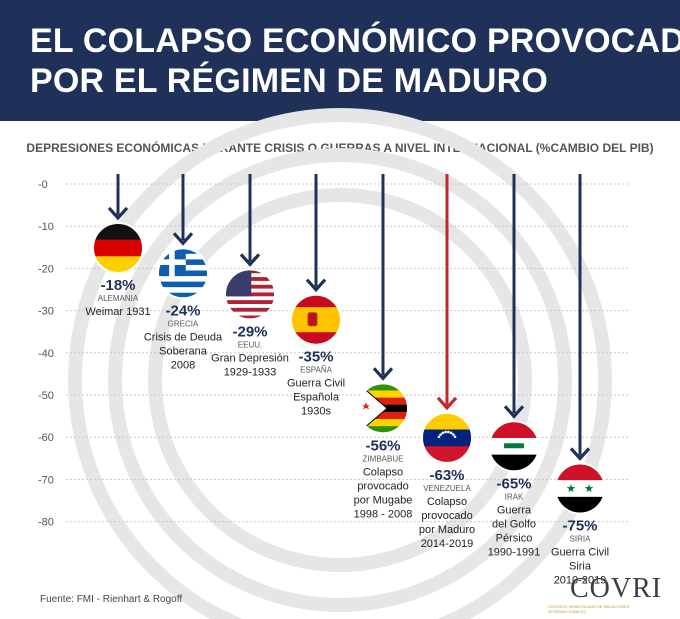  What do you see at coordinates (46, 269) in the screenshot?
I see `y-tick-label: -20` at bounding box center [46, 269].